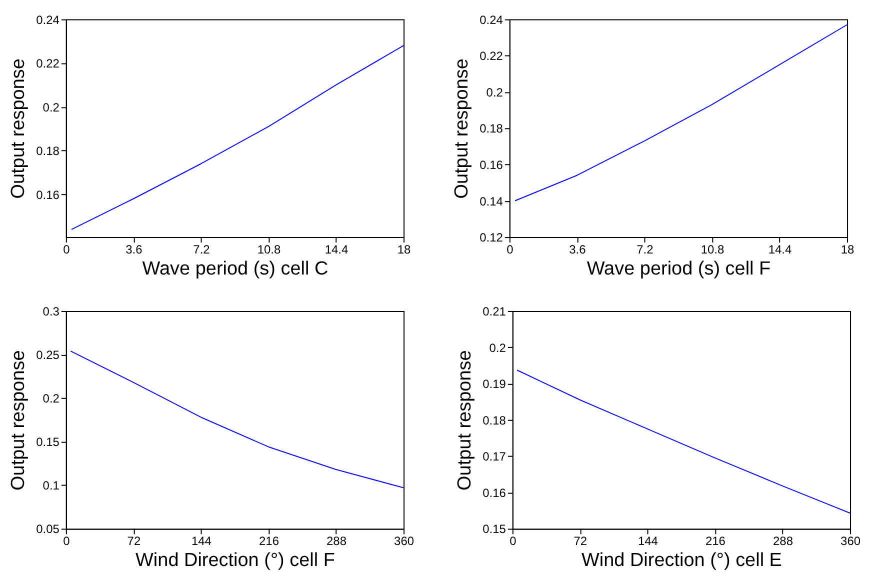  What do you see at coordinates (235, 561) in the screenshot?
I see `x-axis-title: Wind Direction (°) cell F` at bounding box center [235, 561].